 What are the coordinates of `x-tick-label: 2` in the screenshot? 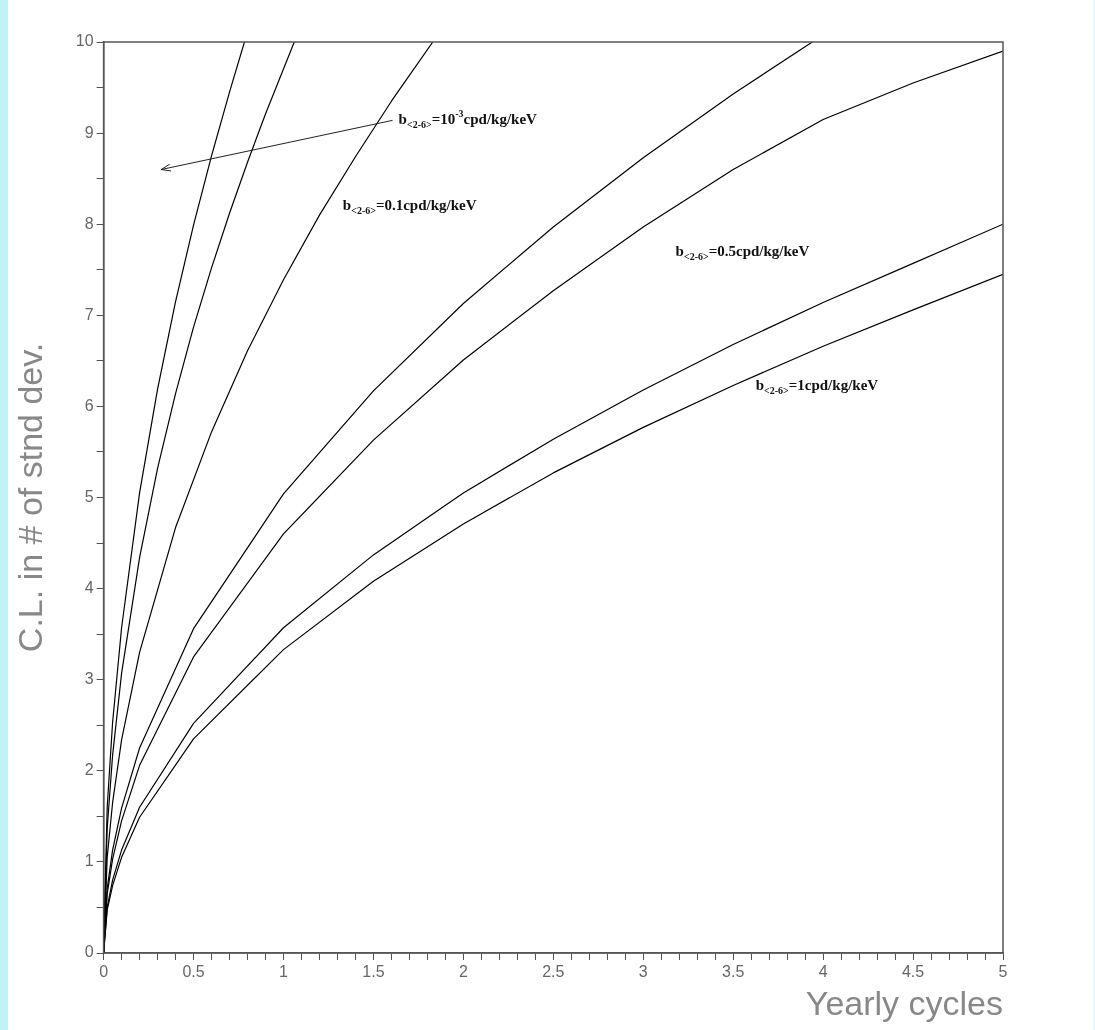 It's located at (463, 972).